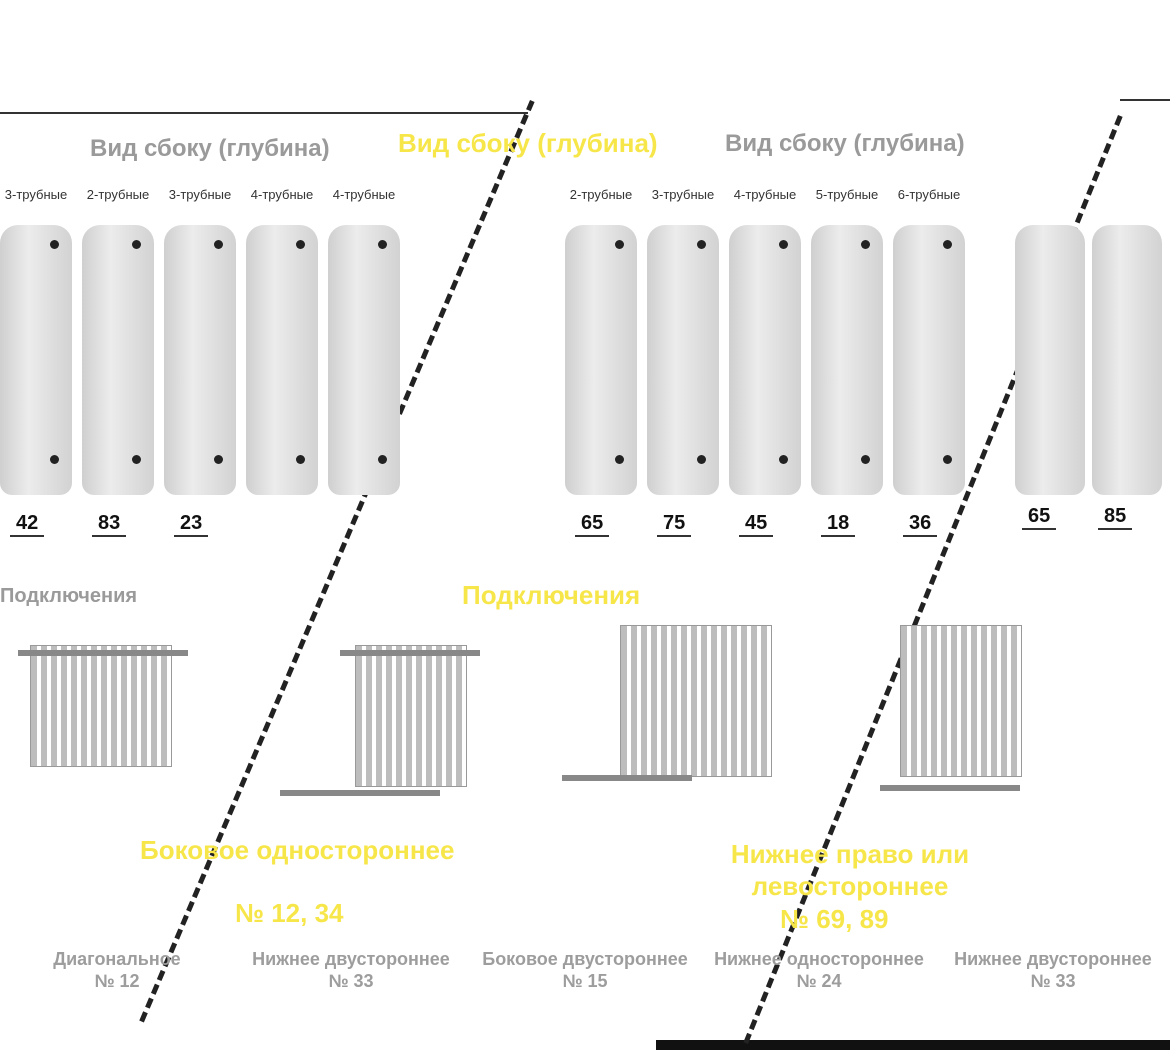  Describe the element at coordinates (834, 919) in the screenshot. I see `connection-code: № 69, 89` at that location.